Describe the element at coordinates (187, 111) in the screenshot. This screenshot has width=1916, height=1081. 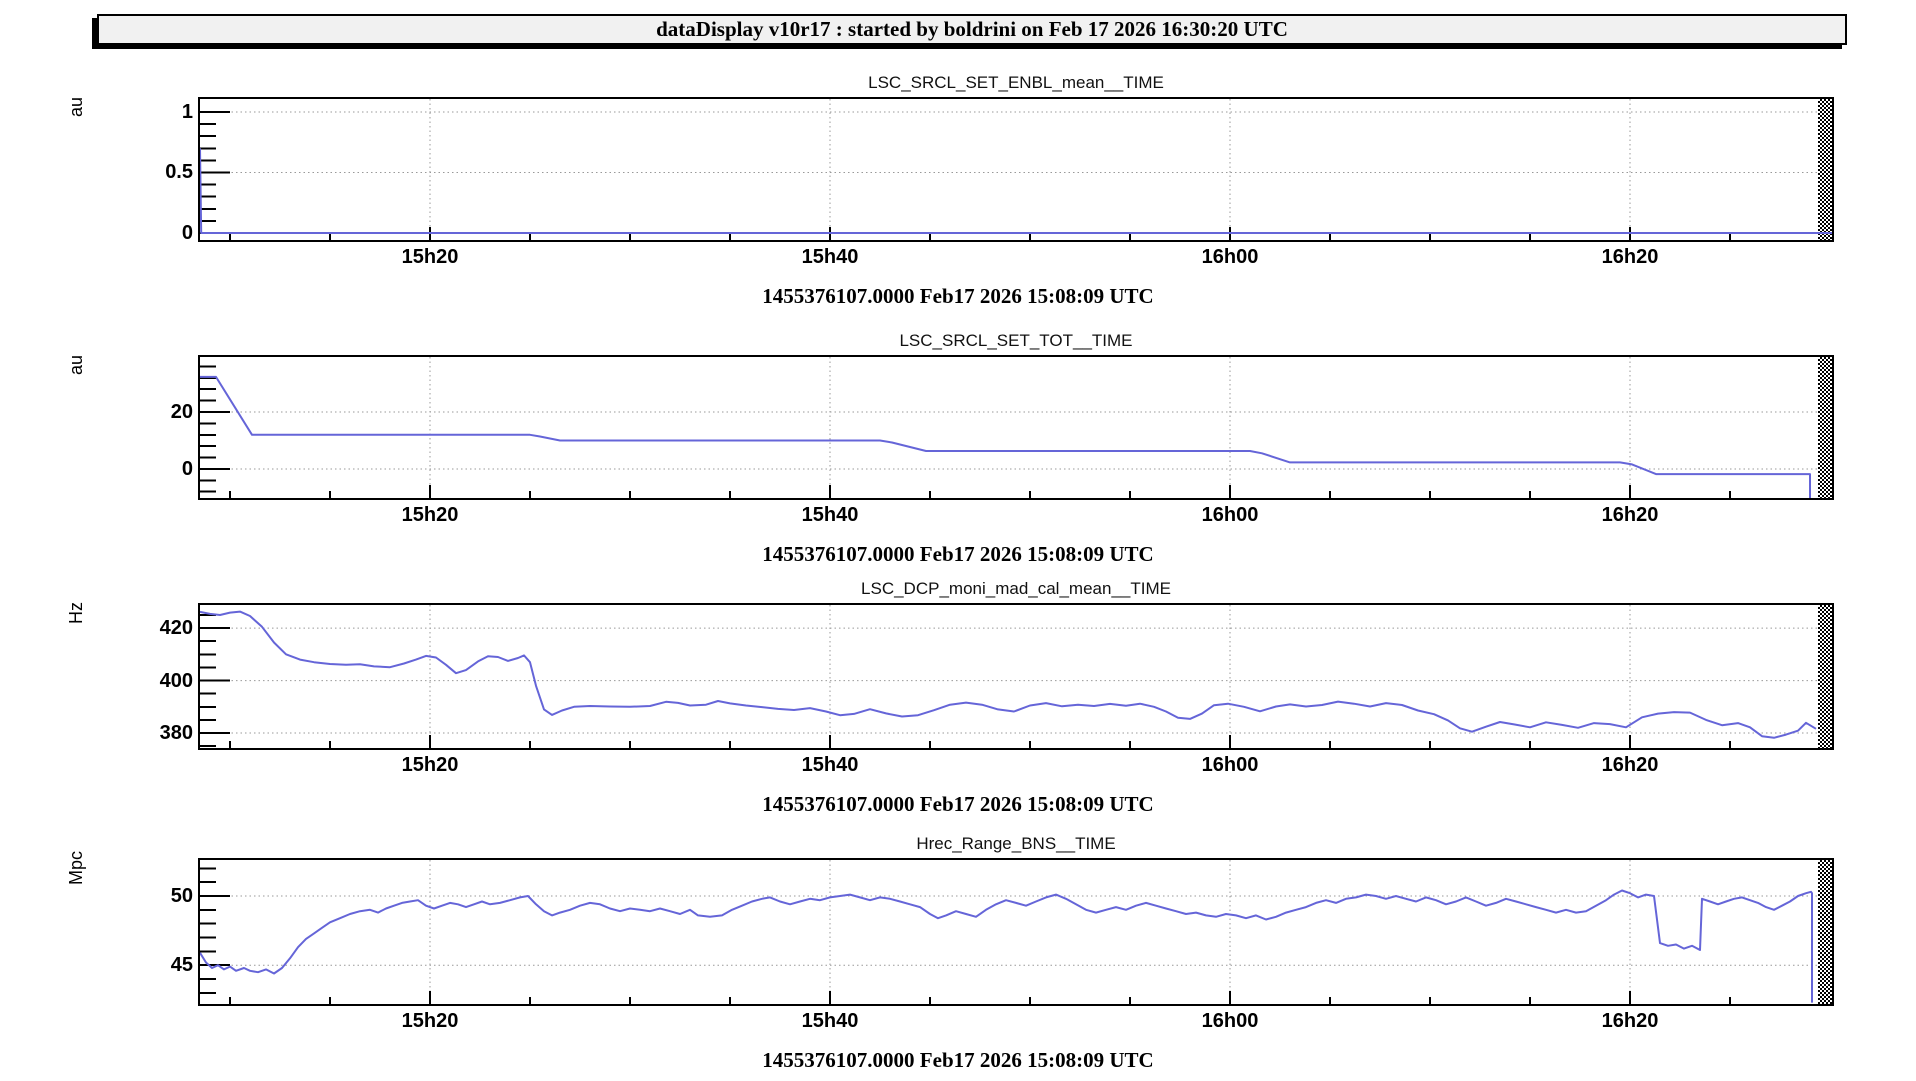
I see `y-tick-label: 1` at that location.